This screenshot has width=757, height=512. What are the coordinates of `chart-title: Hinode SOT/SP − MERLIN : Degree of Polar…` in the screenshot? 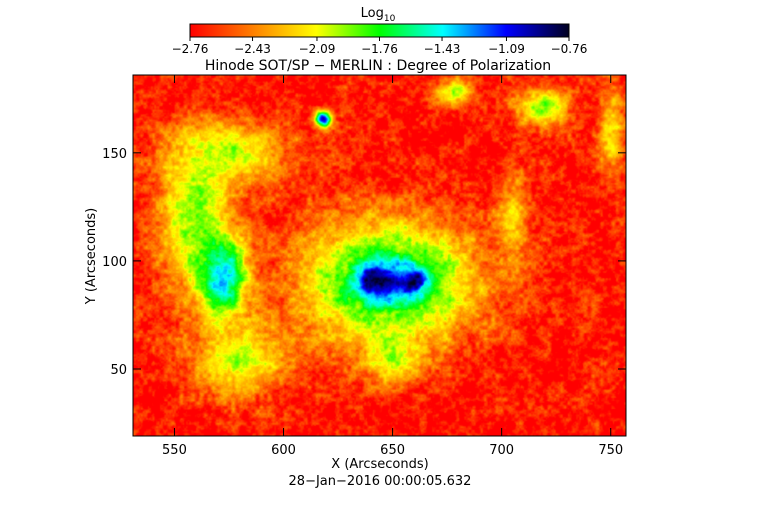 It's located at (378, 66).